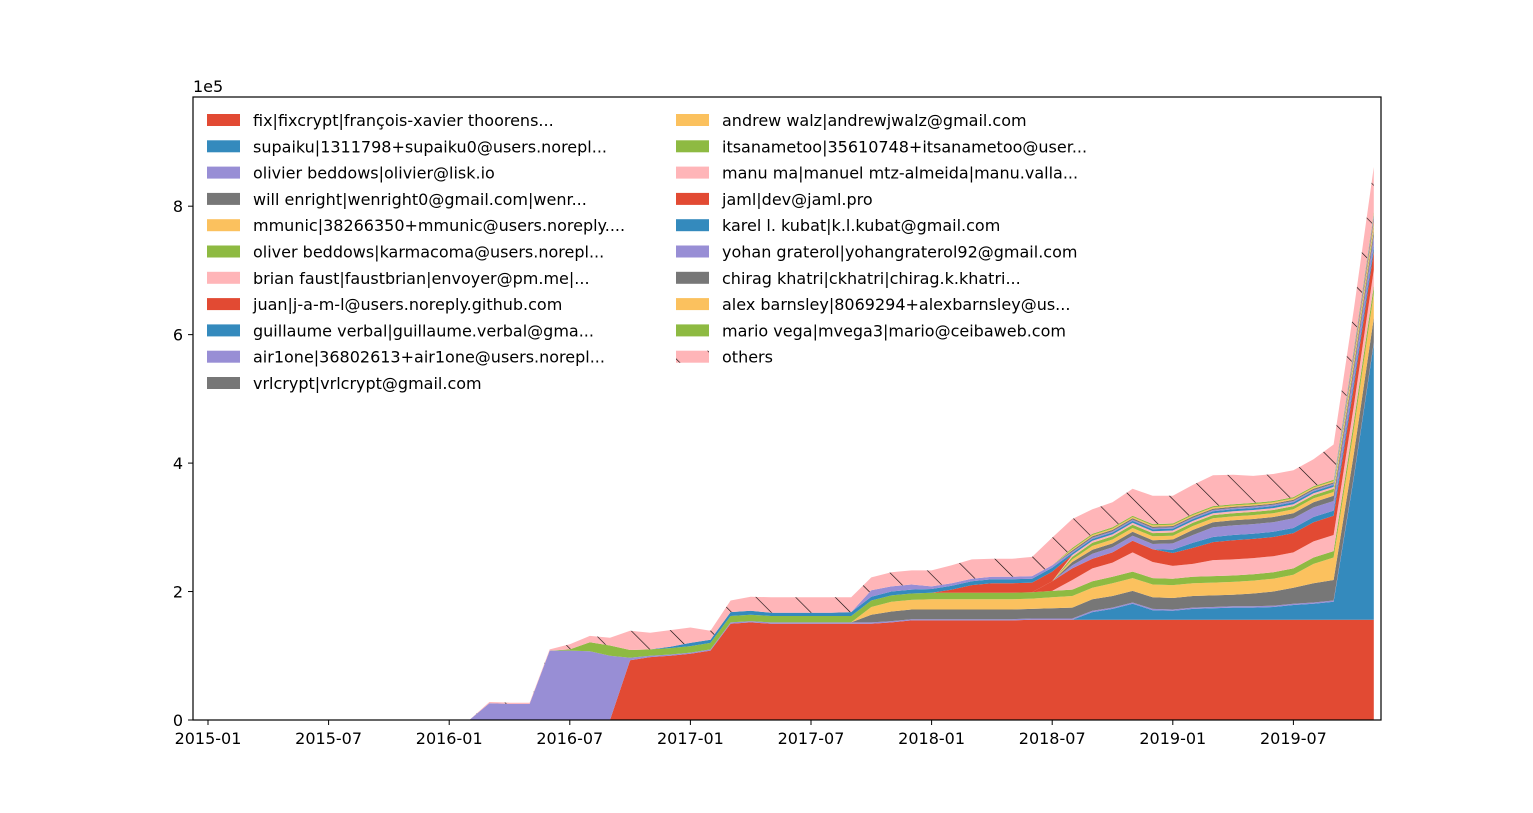 The image size is (1533, 813). I want to click on y-tick-label: 4, so click(178, 463).